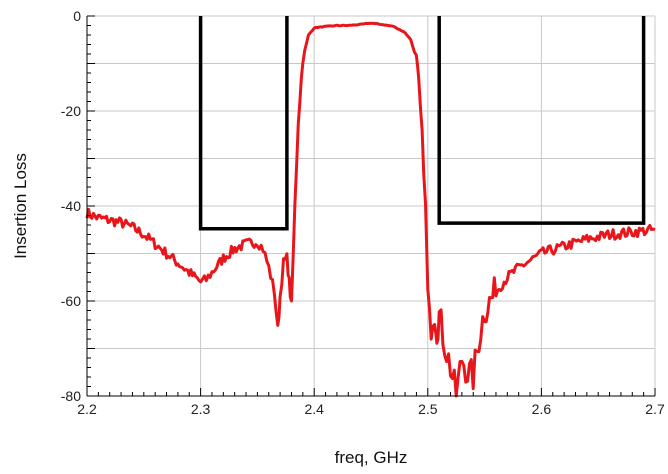 The image size is (668, 474). I want to click on y-tick-label: 0, so click(77, 16).